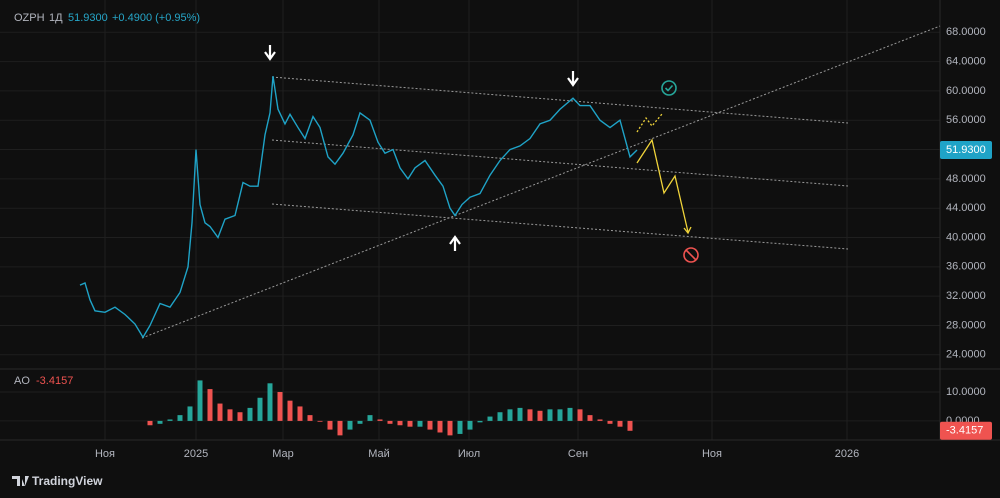 The height and width of the screenshot is (498, 1000). What do you see at coordinates (847, 454) in the screenshot?
I see `x-tick-label: 2026` at bounding box center [847, 454].